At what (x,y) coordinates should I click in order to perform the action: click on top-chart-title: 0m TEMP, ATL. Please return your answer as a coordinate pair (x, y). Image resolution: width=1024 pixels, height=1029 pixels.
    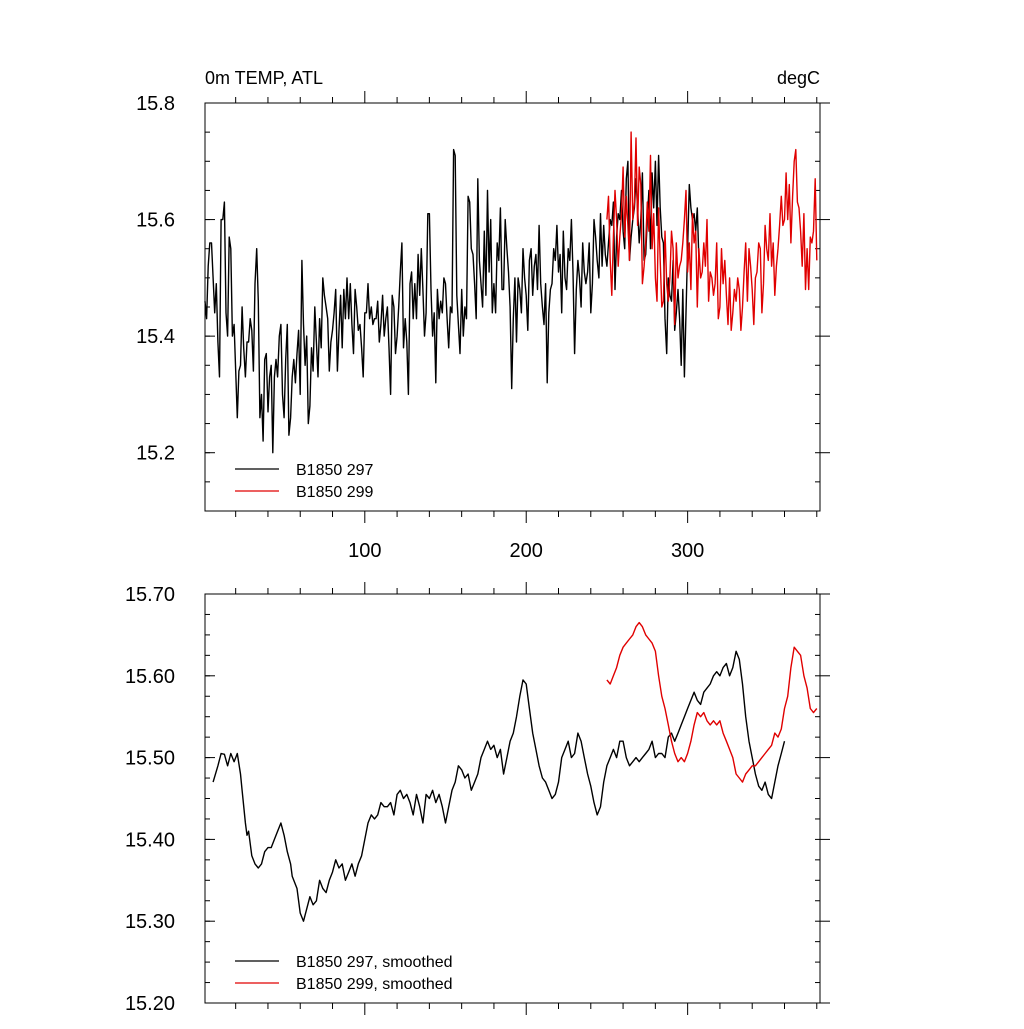
    Looking at the image, I should click on (264, 78).